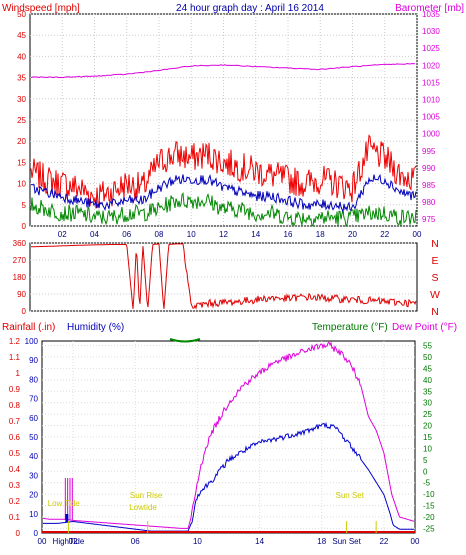 This screenshot has width=466, height=555. Describe the element at coordinates (427, 403) in the screenshot. I see `temperature-tick-label: 30` at that location.